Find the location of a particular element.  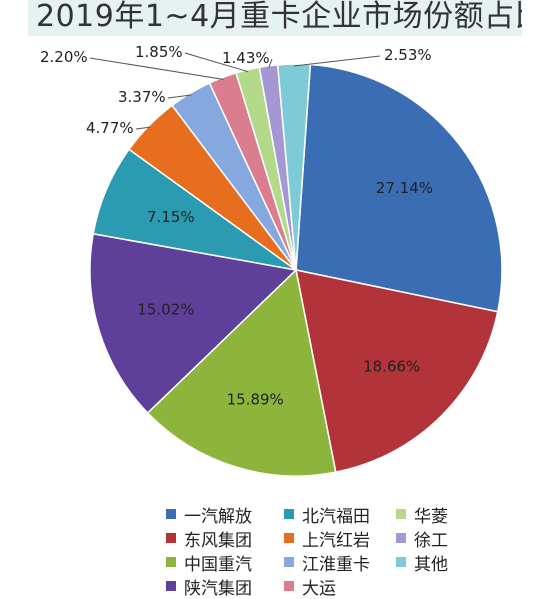

slice-label-5: 7.15% is located at coordinates (171, 217).